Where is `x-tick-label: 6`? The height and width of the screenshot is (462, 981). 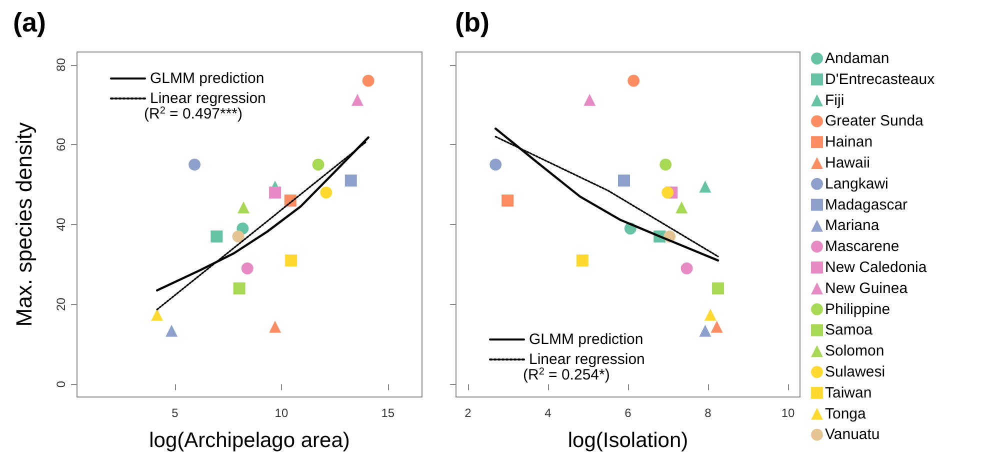
x-tick-label: 6 is located at coordinates (628, 413).